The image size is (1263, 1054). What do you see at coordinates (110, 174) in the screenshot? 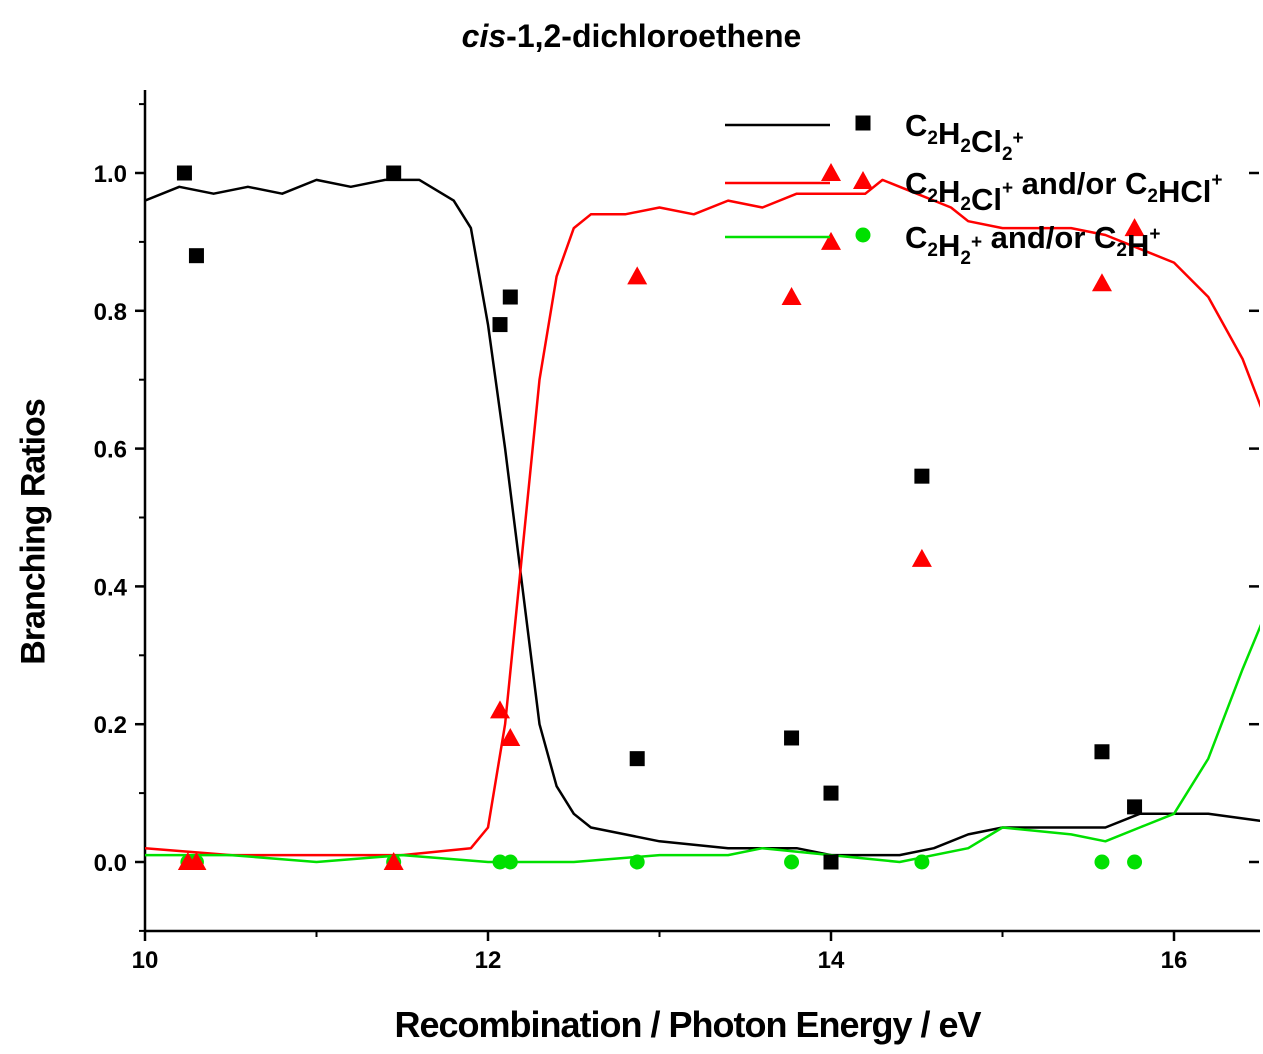
I see `y-tick-label: 1.0` at bounding box center [110, 174].